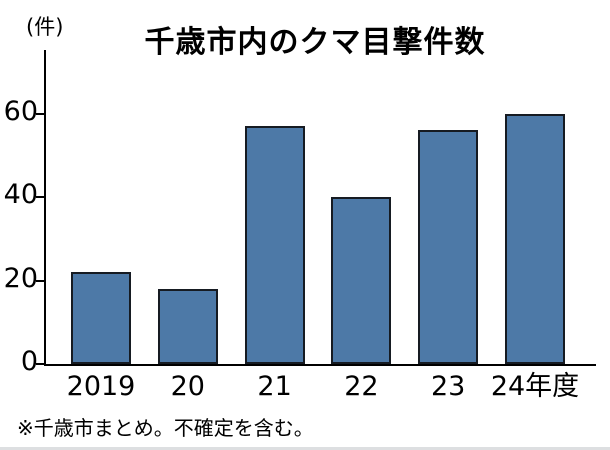 The height and width of the screenshot is (450, 610). I want to click on y-tick-label-20: 20, so click(20, 278).